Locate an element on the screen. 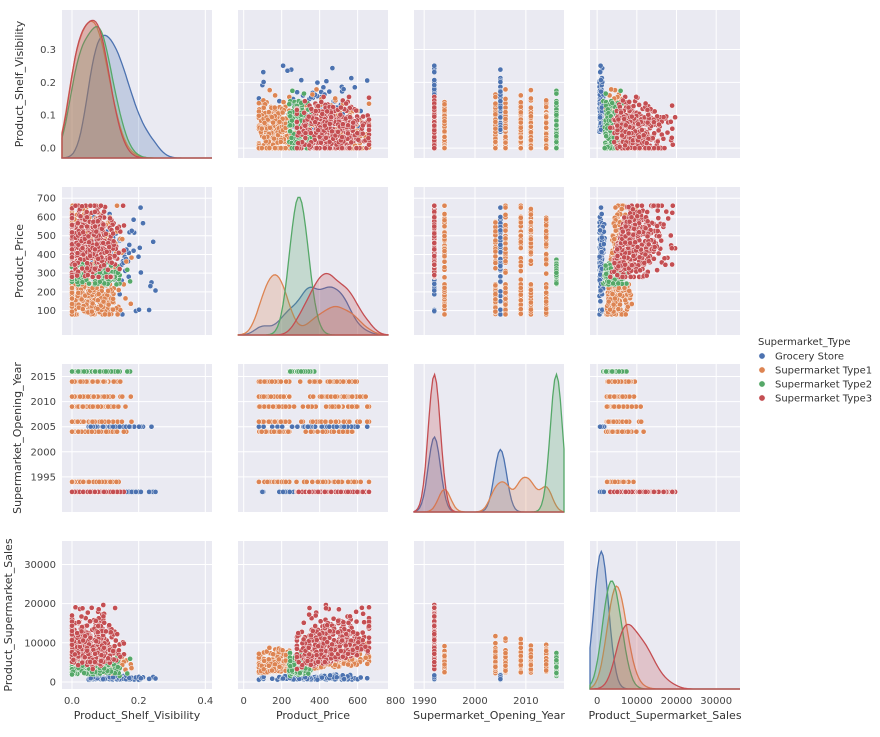 The height and width of the screenshot is (737, 880). y-tick-label: 600 is located at coordinates (46, 217).